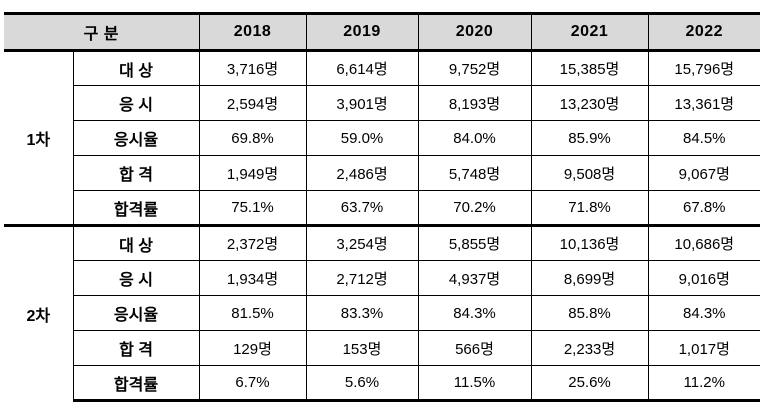 This screenshot has height=418, width=767. I want to click on table-row: 응시율 69.8% 59.0% 84.0% 85.9% 84.5%, so click(382, 138).